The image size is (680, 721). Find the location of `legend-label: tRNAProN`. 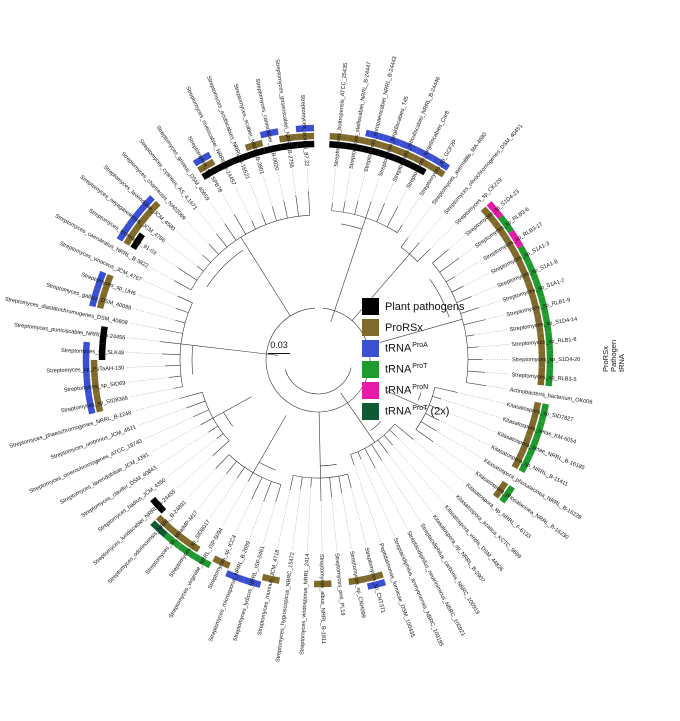

legend-label: tRNAProN is located at coordinates (407, 390).